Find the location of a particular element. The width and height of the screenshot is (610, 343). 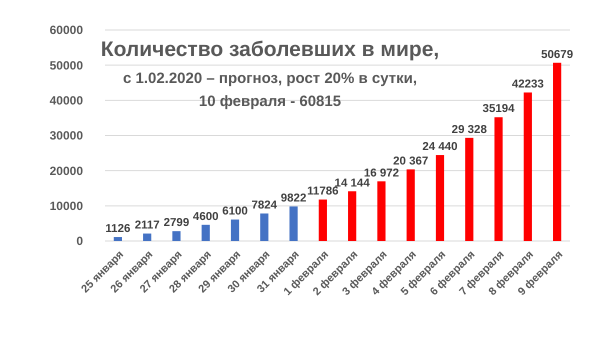

y-tick-label: 20000 is located at coordinates (67, 171).